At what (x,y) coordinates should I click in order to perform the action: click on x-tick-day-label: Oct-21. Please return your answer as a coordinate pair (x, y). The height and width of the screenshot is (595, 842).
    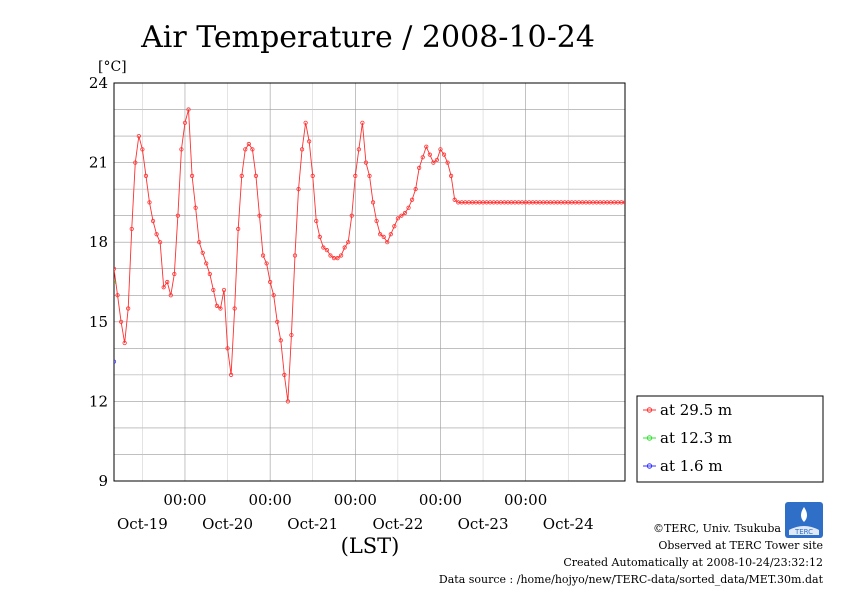
    Looking at the image, I should click on (312, 524).